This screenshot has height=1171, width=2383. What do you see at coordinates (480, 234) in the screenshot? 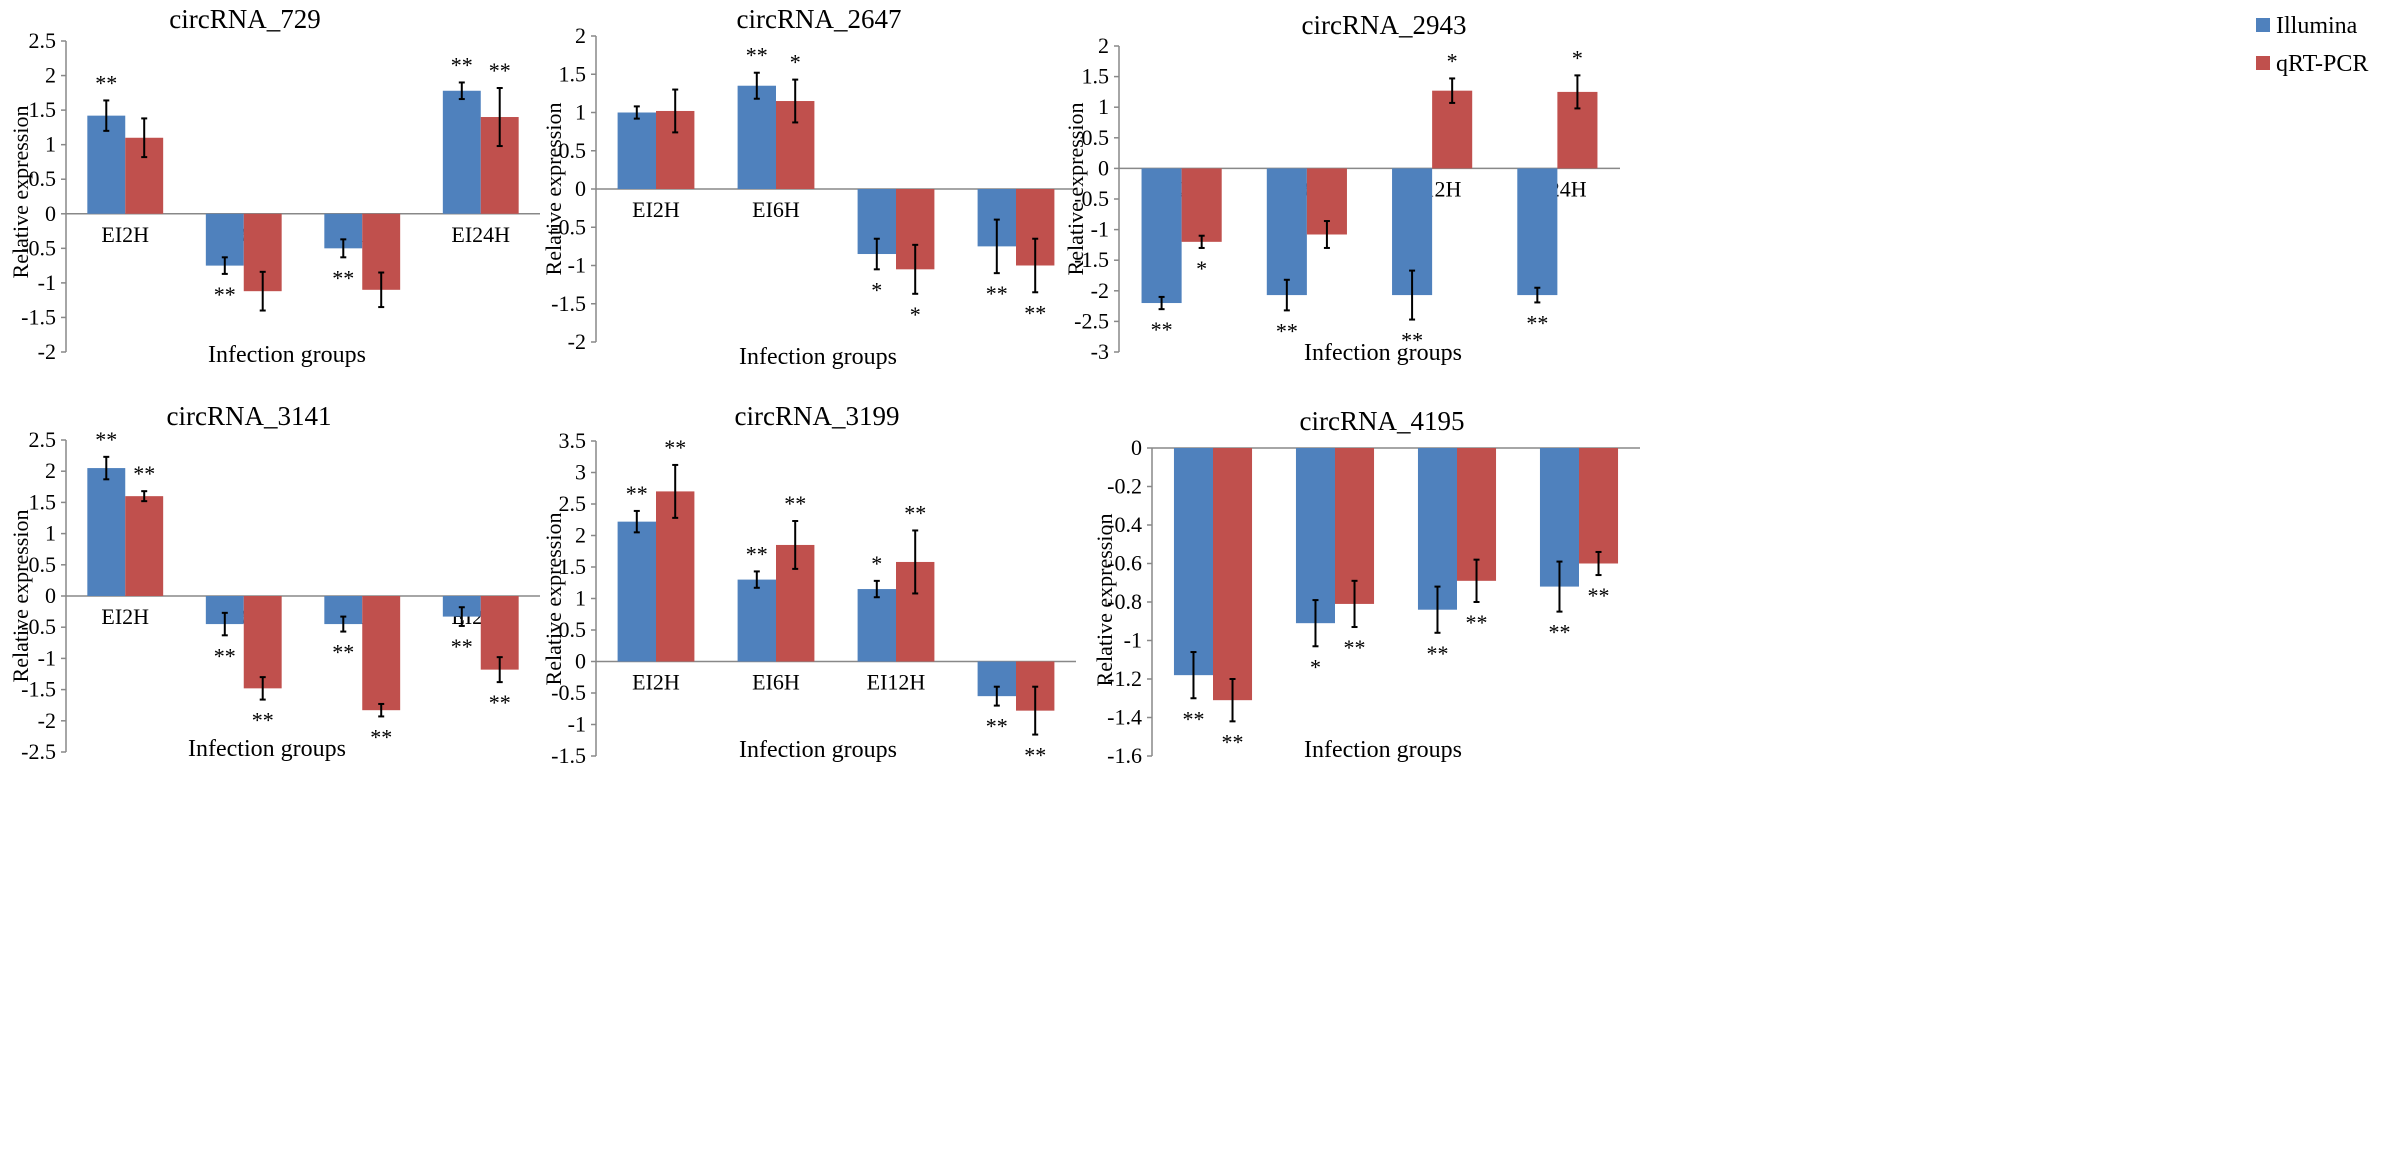
I see `category-label: EI24H` at bounding box center [480, 234].